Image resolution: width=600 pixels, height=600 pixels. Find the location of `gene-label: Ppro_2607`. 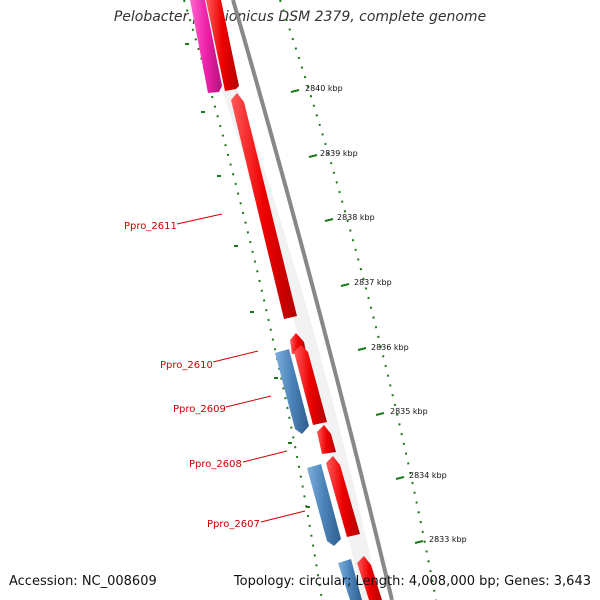

gene-label: Ppro_2607 is located at coordinates (233, 524).